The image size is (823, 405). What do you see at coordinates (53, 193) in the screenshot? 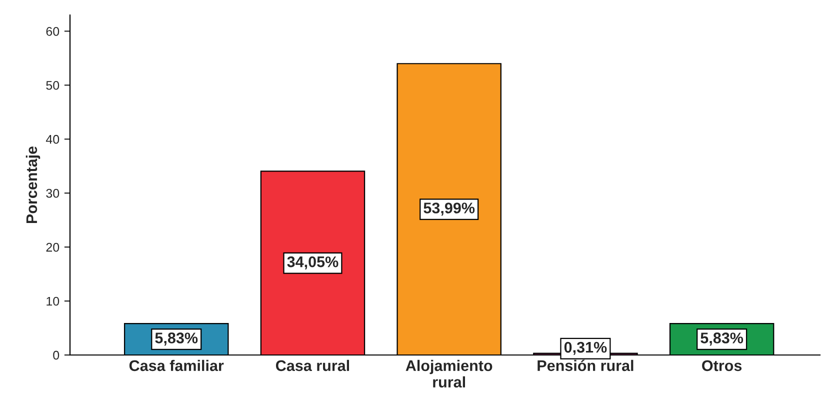
I see `y-tick-label: 30` at bounding box center [53, 193].